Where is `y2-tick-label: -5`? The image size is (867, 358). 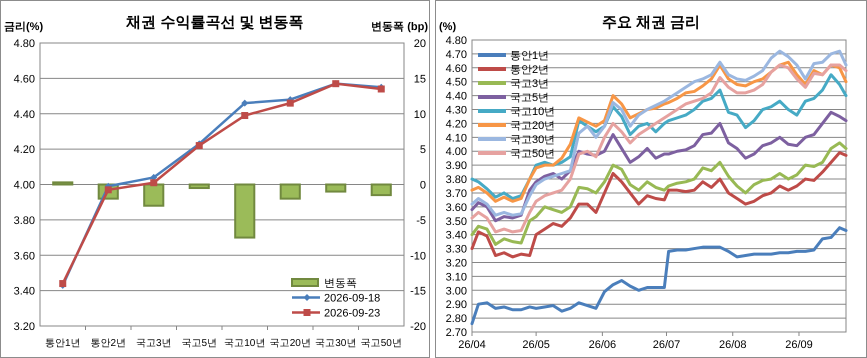 y2-tick-label: -5 is located at coordinates (421, 220).